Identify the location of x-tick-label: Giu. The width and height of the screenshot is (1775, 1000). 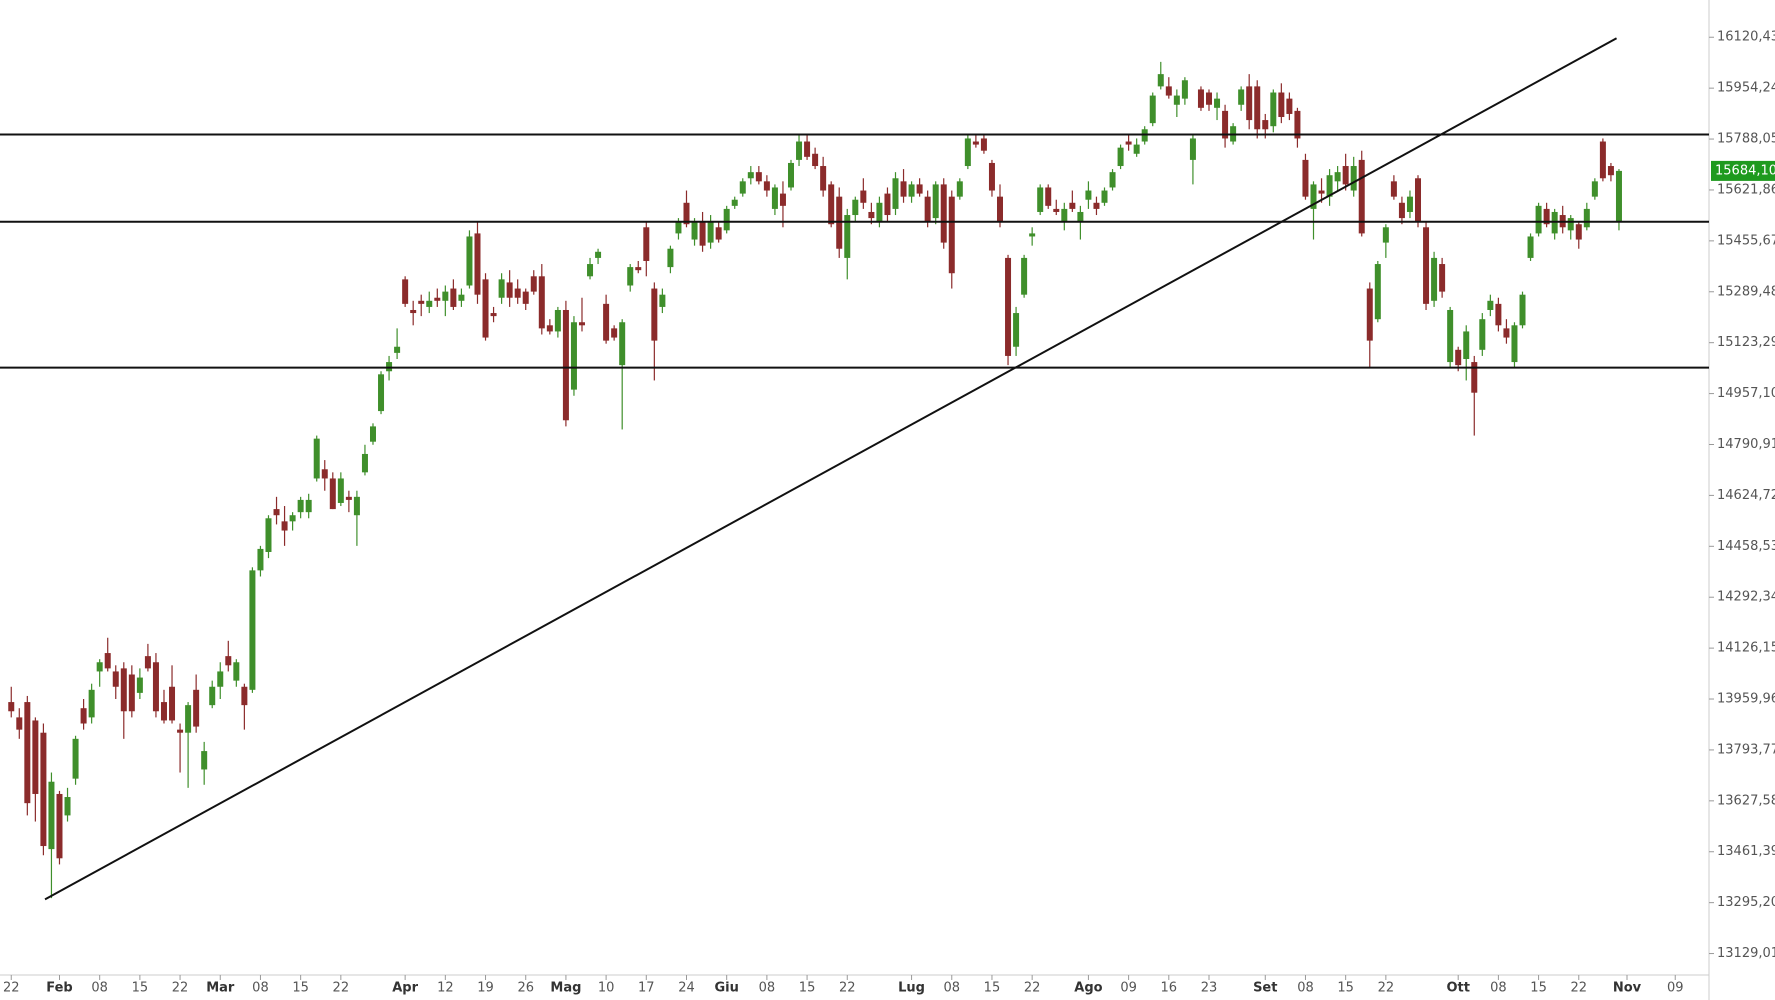
(726, 988).